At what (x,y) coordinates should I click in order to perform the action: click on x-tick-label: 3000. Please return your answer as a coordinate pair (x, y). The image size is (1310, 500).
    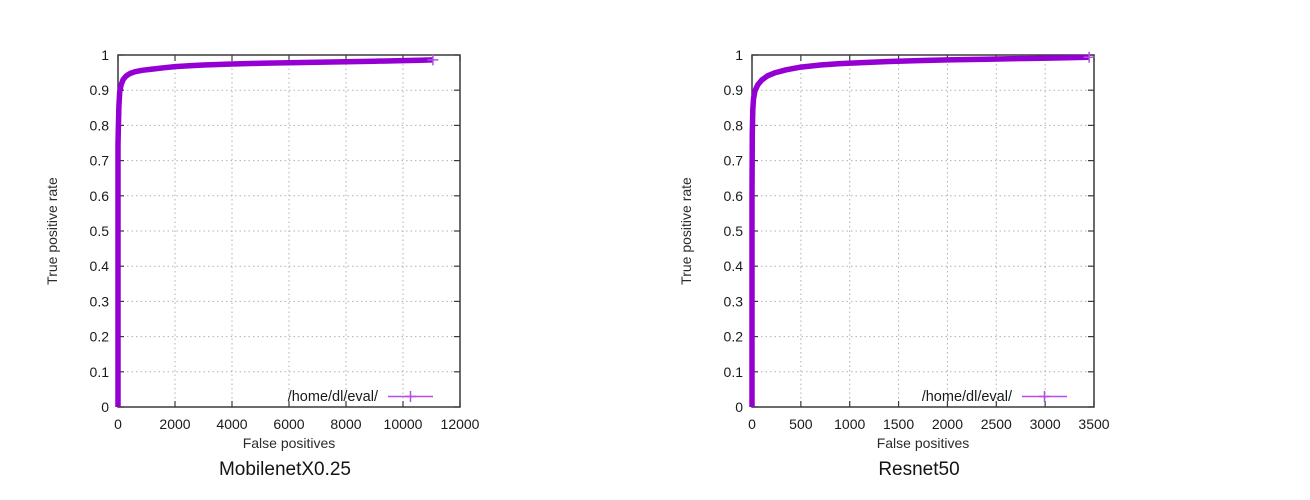
    Looking at the image, I should click on (1045, 424).